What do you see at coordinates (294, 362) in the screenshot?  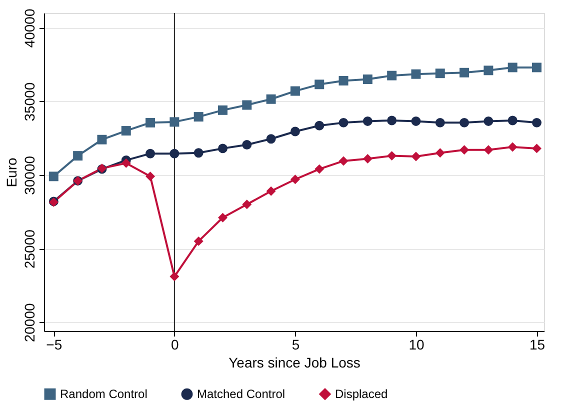 I see `x-axis-title: Years since Job Loss` at bounding box center [294, 362].